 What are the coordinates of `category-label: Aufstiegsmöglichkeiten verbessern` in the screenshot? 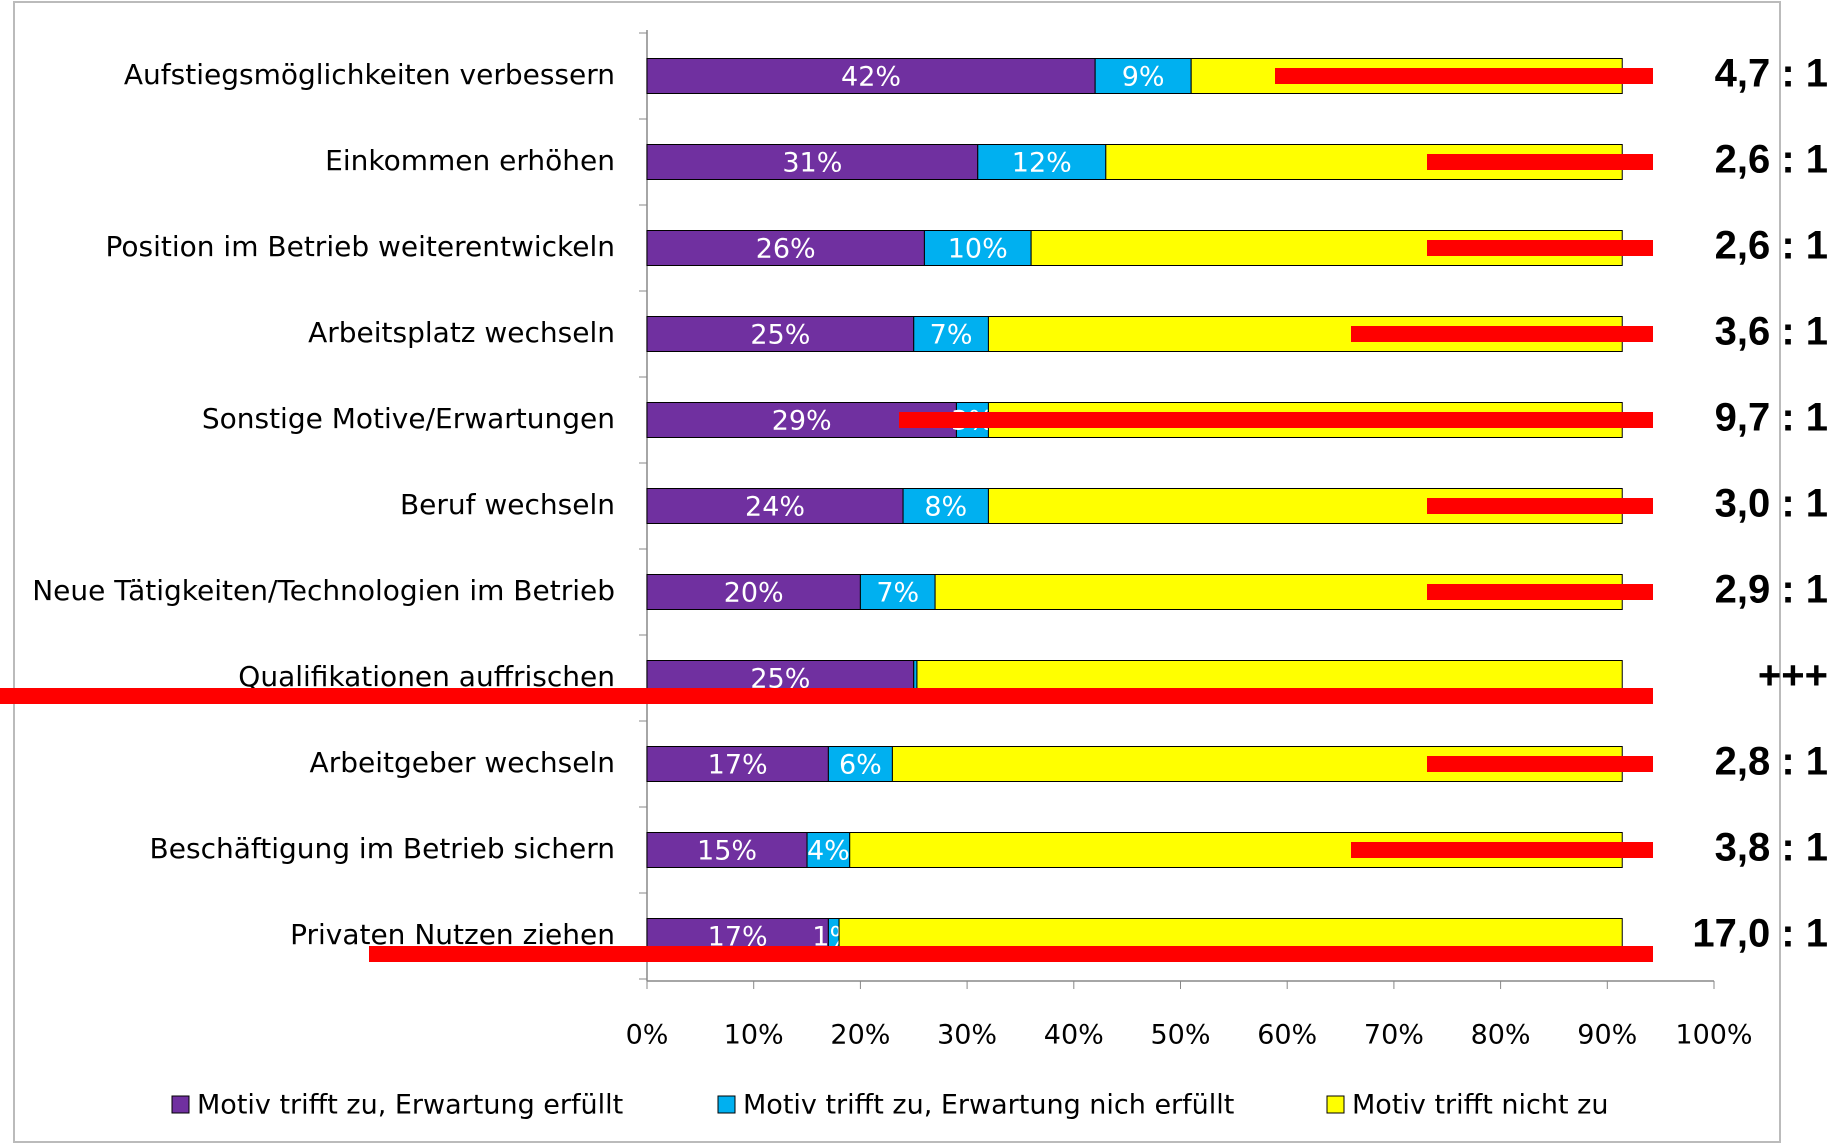 It's located at (369, 74).